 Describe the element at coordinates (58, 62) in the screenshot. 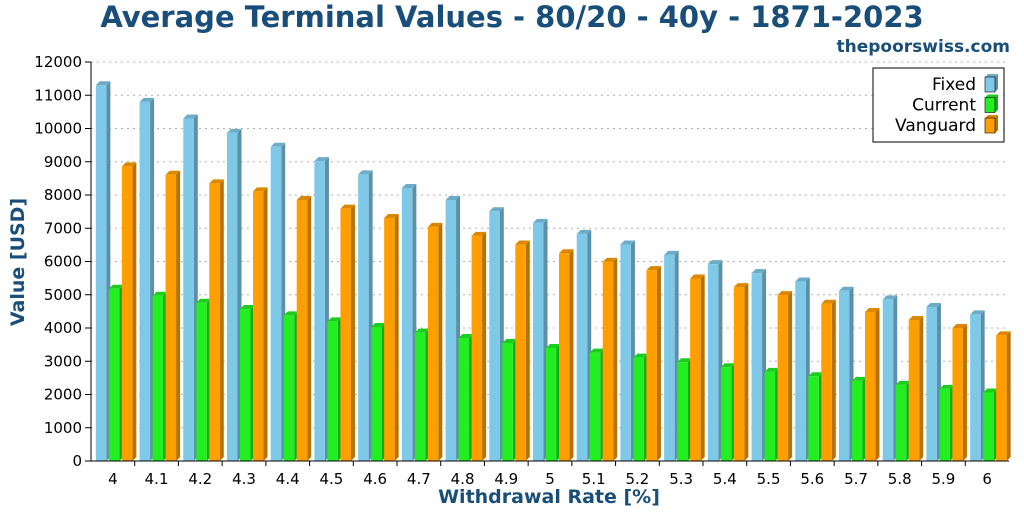

I see `y-tick-label: 12000` at that location.